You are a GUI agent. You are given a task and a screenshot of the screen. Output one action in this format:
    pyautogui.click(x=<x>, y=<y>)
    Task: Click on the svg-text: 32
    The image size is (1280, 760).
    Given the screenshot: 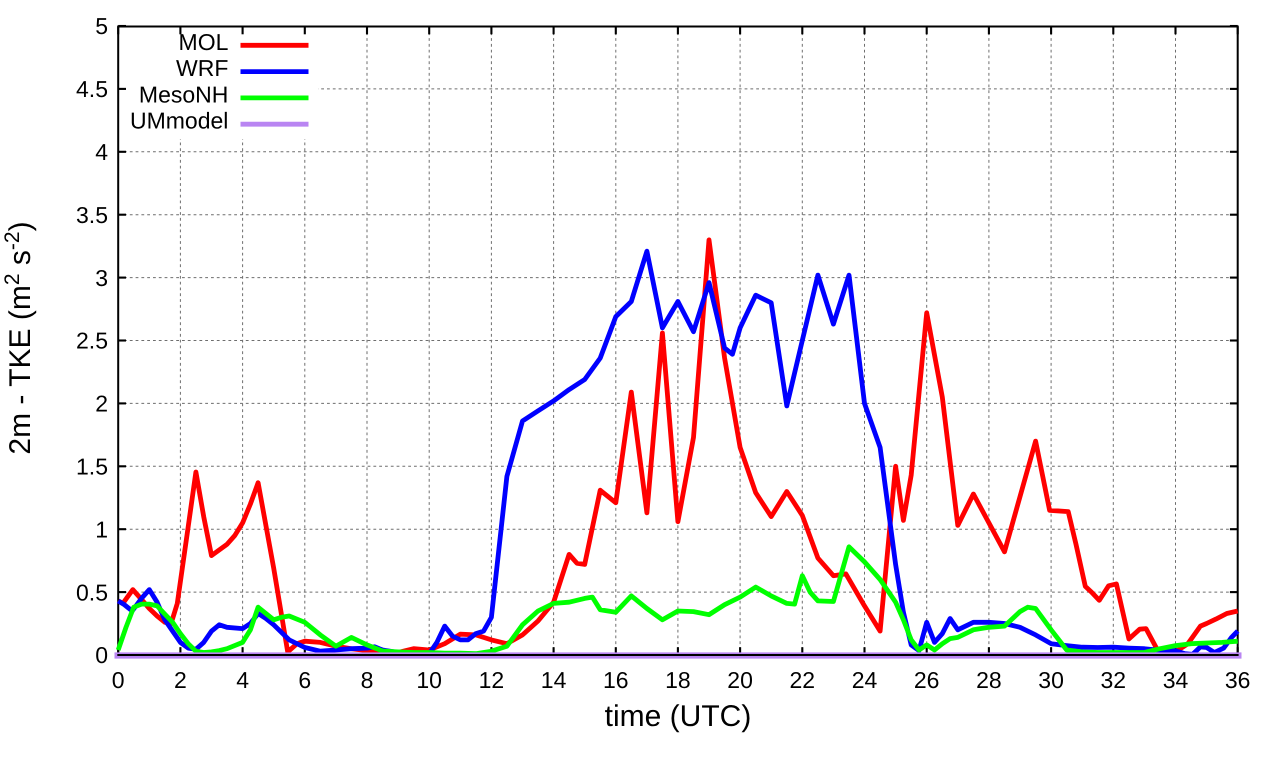 What is the action you would take?
    pyautogui.click(x=1114, y=680)
    